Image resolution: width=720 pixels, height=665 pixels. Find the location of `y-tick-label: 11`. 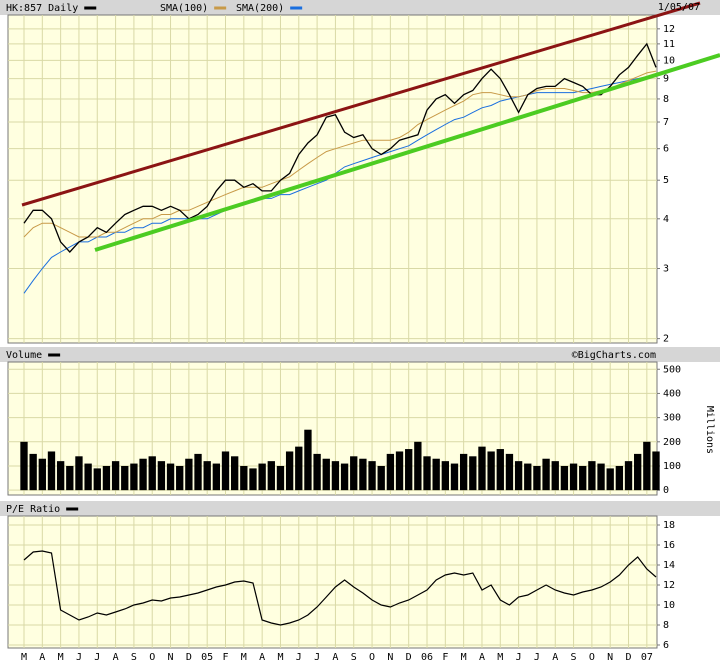

y-tick-label: 11 is located at coordinates (669, 44).